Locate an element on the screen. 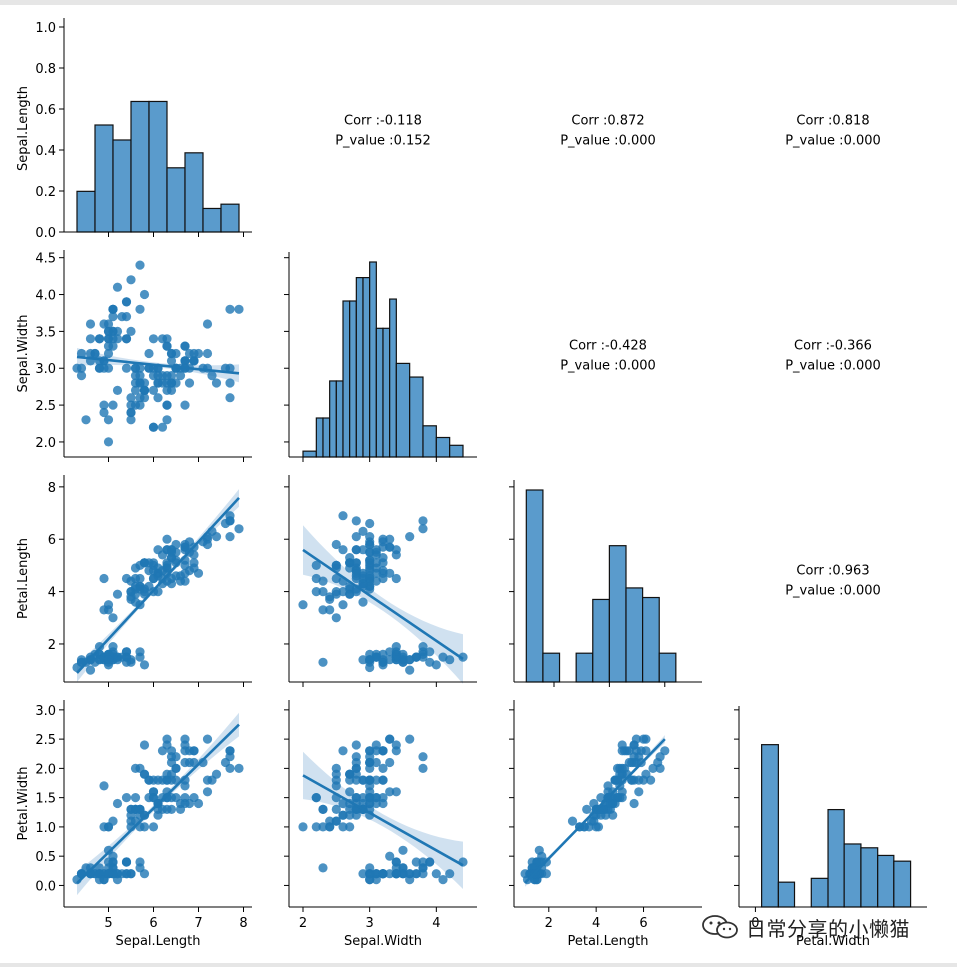  y-tick-label: 0.2 is located at coordinates (45, 192).